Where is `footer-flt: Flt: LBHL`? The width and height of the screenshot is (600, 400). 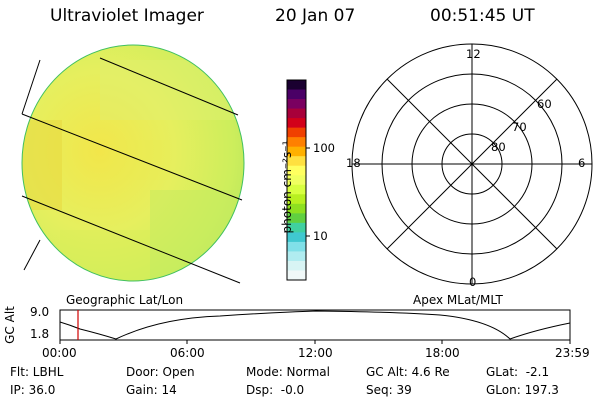
footer-flt: Flt: LBHL is located at coordinates (37, 372).